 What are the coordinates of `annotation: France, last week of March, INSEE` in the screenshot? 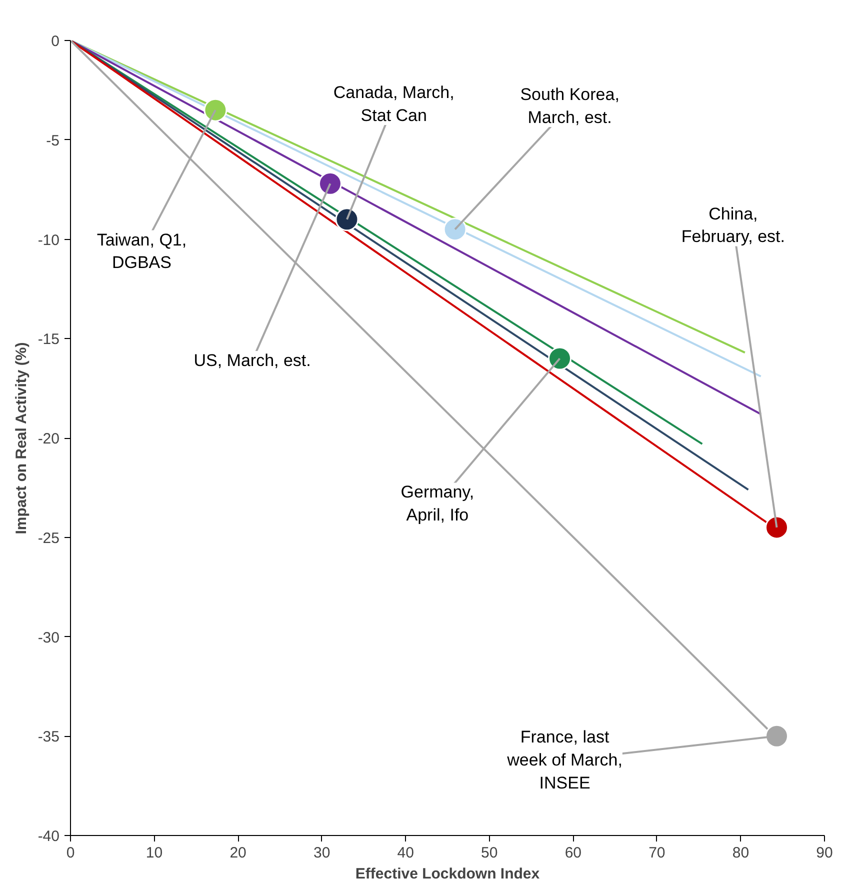 It's located at (564, 760).